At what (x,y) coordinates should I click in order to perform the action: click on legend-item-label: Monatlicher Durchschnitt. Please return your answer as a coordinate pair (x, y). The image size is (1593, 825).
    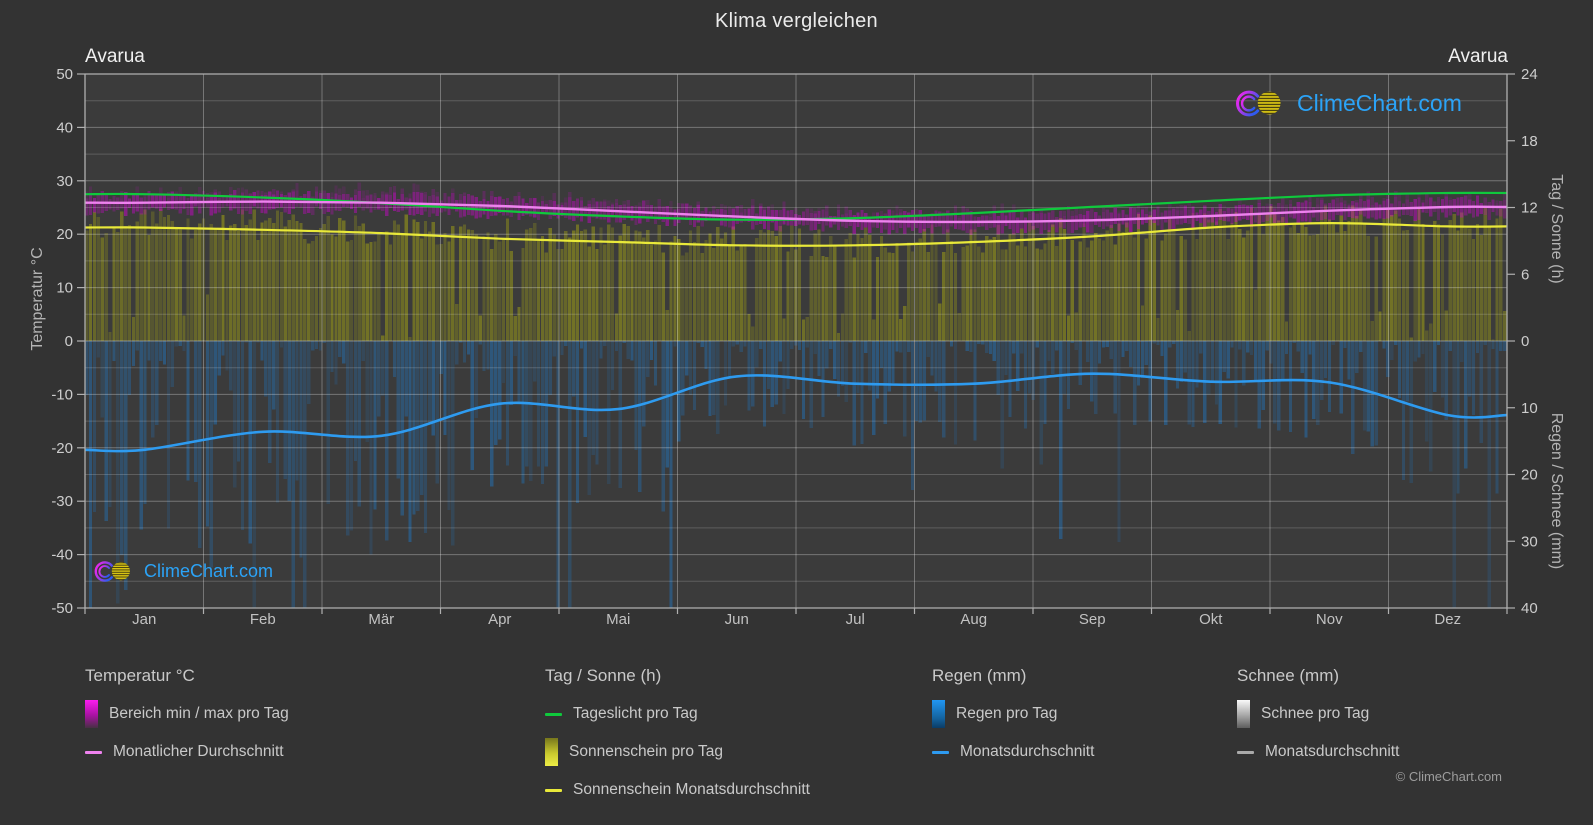
    Looking at the image, I should click on (198, 751).